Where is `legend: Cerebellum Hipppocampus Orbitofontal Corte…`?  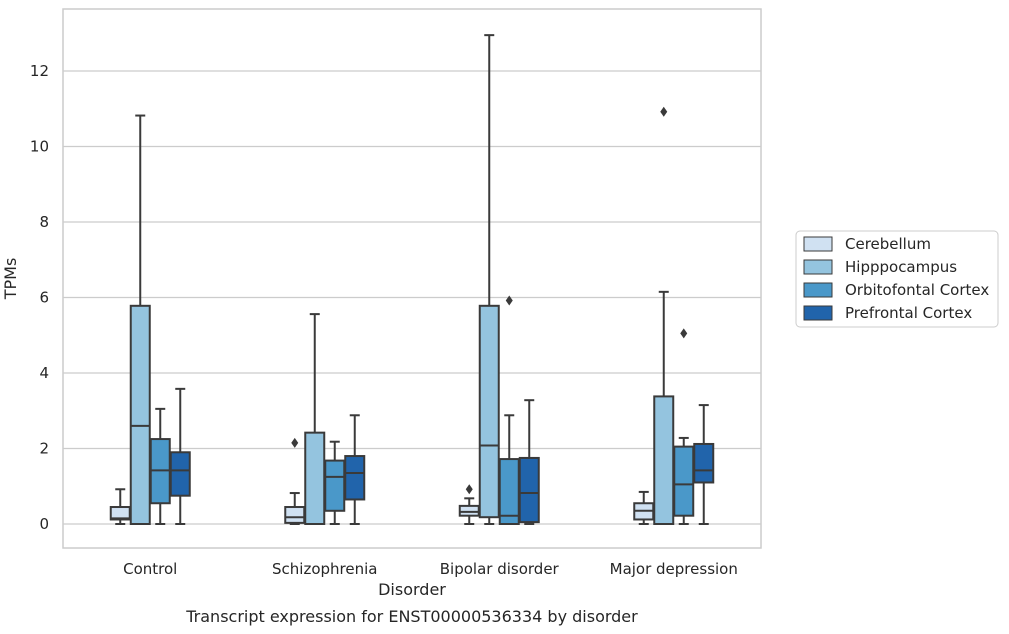
legend: Cerebellum Hipppocampus Orbitofontal Corte… is located at coordinates (897, 279).